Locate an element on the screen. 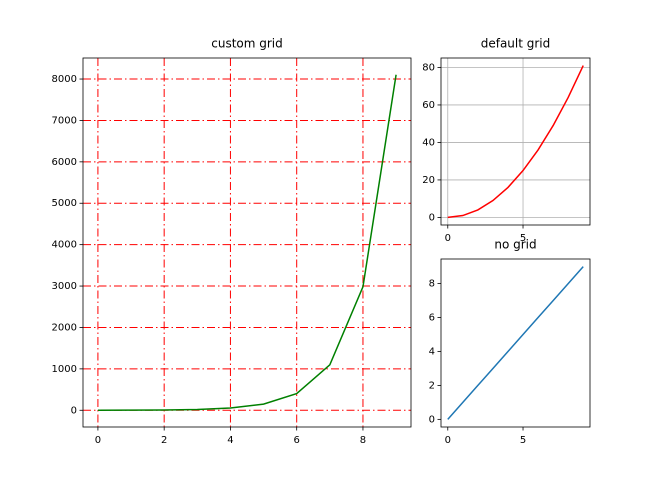 The image size is (656, 480). subplot-title: no grid is located at coordinates (515, 245).